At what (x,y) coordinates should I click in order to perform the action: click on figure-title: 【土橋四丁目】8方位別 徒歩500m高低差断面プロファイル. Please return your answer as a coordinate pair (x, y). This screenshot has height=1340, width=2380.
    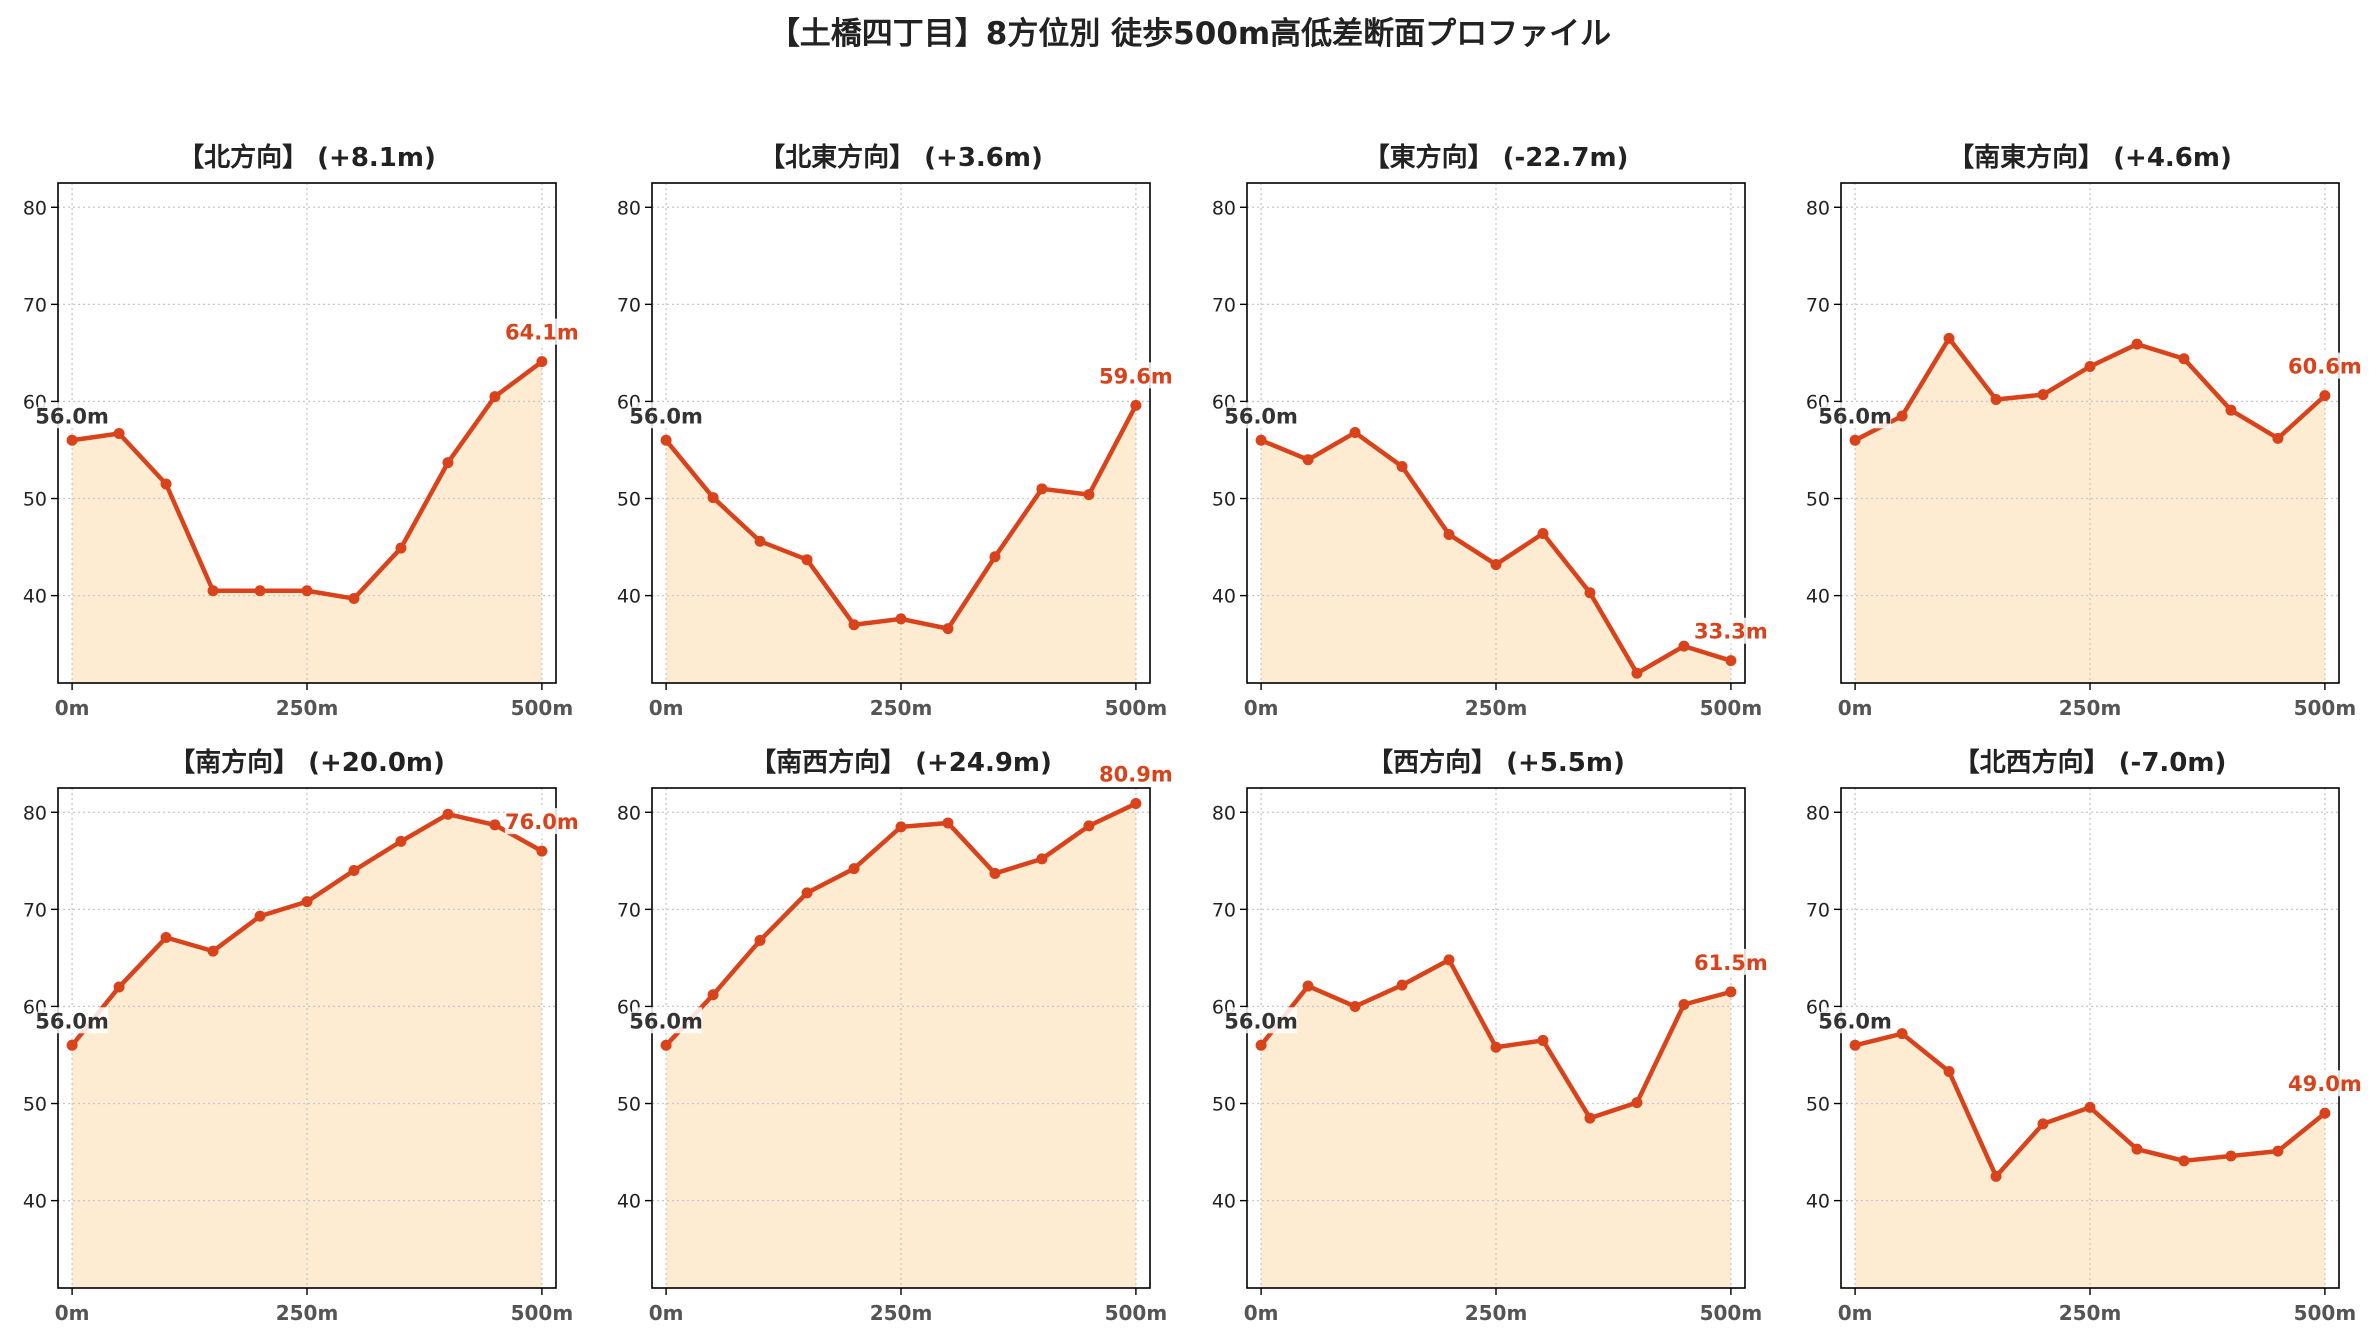
    Looking at the image, I should click on (1190, 34).